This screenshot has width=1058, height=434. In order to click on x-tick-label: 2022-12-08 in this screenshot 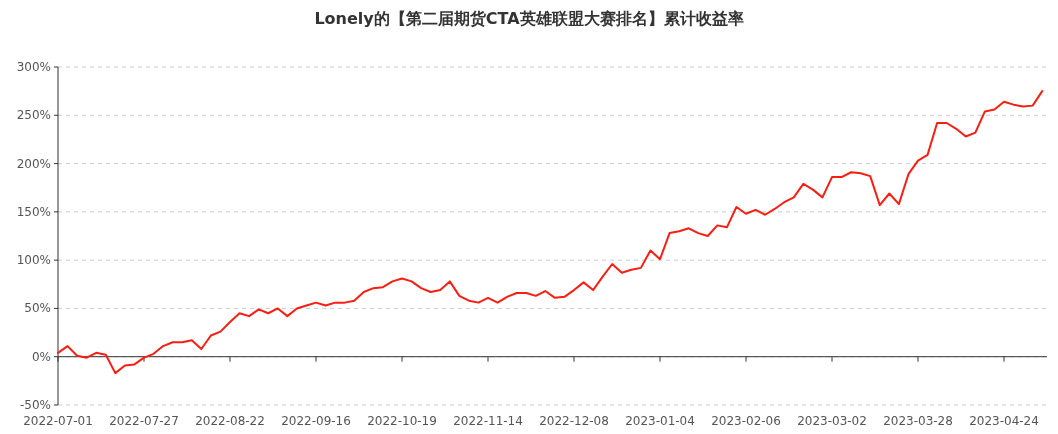, I will do `click(574, 421)`.